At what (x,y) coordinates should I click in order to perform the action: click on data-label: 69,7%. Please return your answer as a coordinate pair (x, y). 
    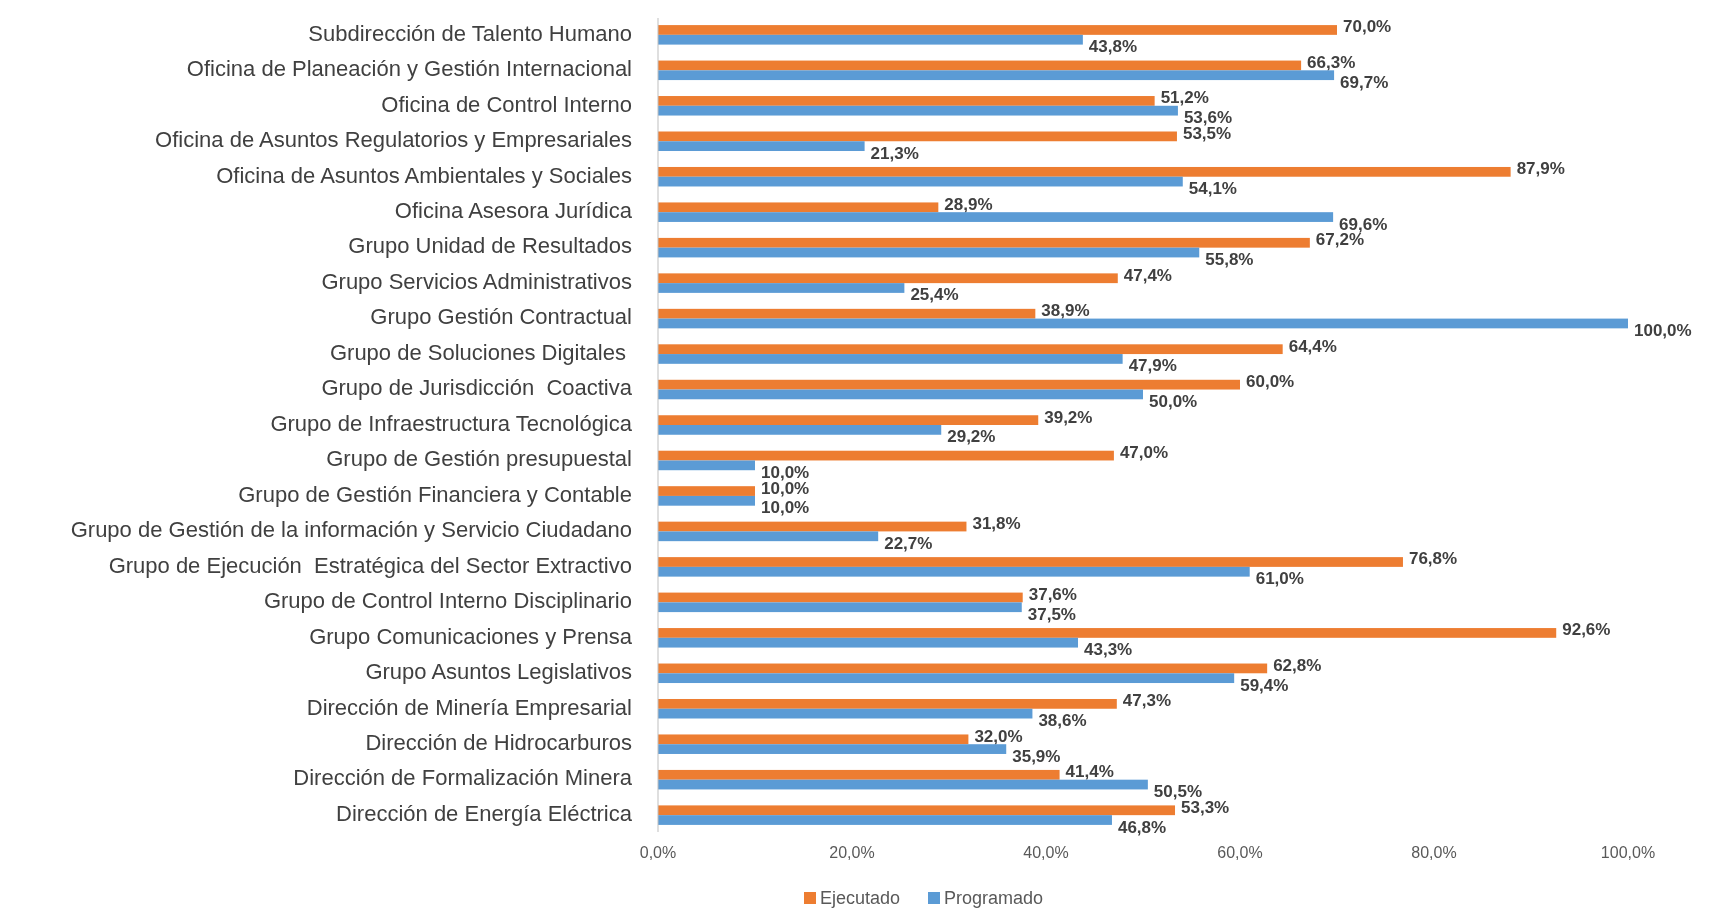
    Looking at the image, I should click on (1364, 82).